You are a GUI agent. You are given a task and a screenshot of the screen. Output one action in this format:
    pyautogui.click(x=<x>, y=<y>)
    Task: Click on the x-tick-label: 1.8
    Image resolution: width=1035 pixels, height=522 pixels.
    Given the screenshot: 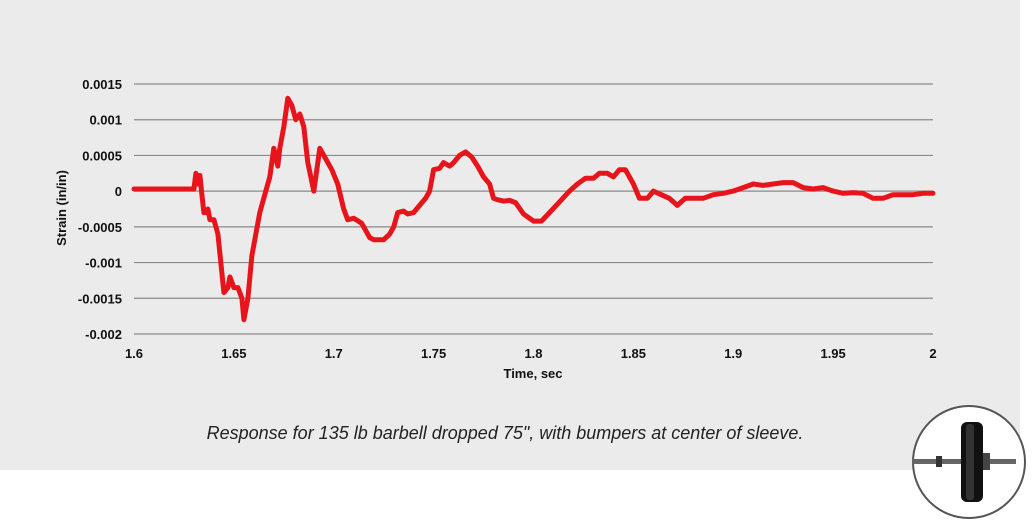 What is the action you would take?
    pyautogui.click(x=533, y=353)
    